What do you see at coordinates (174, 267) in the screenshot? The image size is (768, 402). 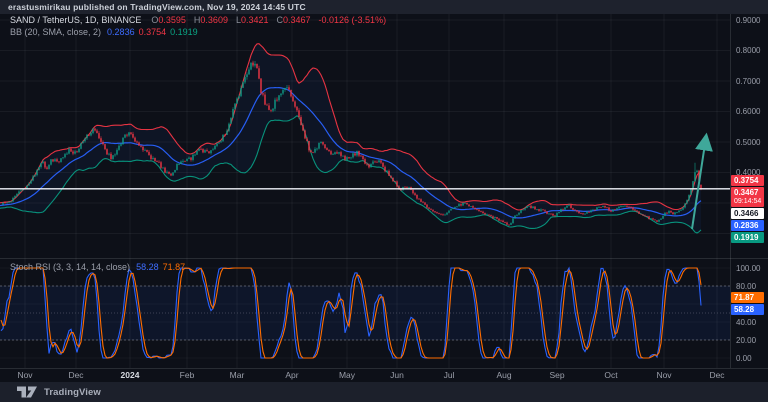 I see `stoch-d-value: 71.87` at bounding box center [174, 267].